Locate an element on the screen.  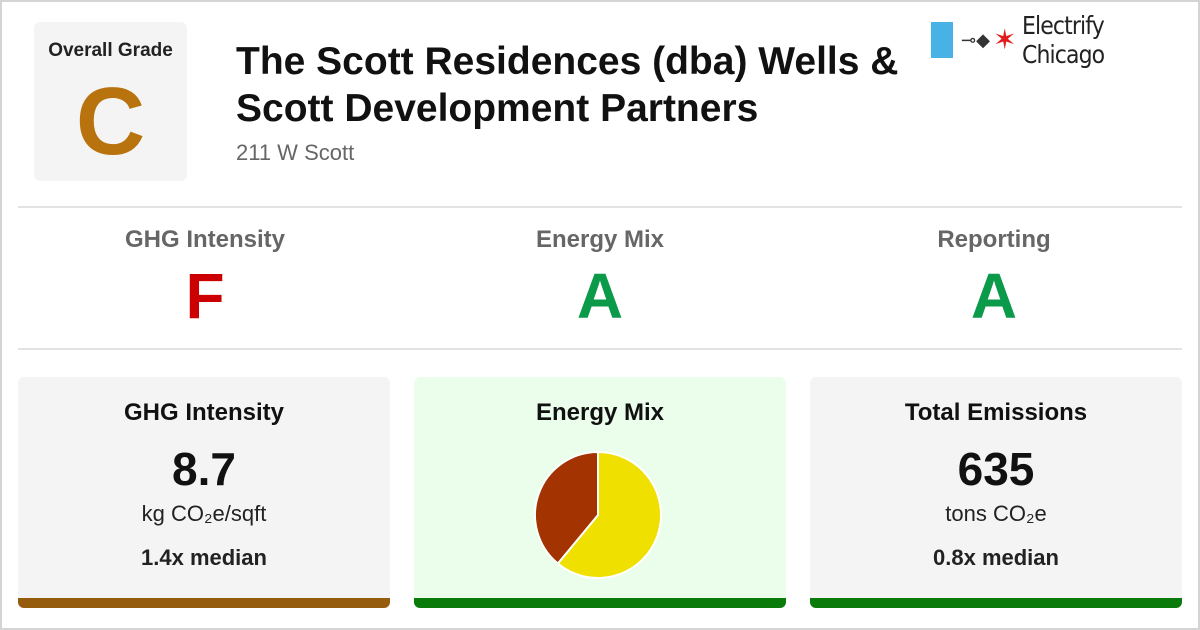
reporting-grade-letter: A is located at coordinates (994, 296).